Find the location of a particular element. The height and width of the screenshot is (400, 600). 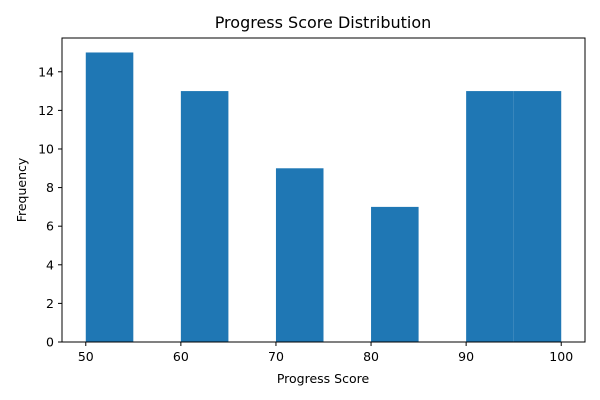

y-tick-label: 4 is located at coordinates (50, 264).